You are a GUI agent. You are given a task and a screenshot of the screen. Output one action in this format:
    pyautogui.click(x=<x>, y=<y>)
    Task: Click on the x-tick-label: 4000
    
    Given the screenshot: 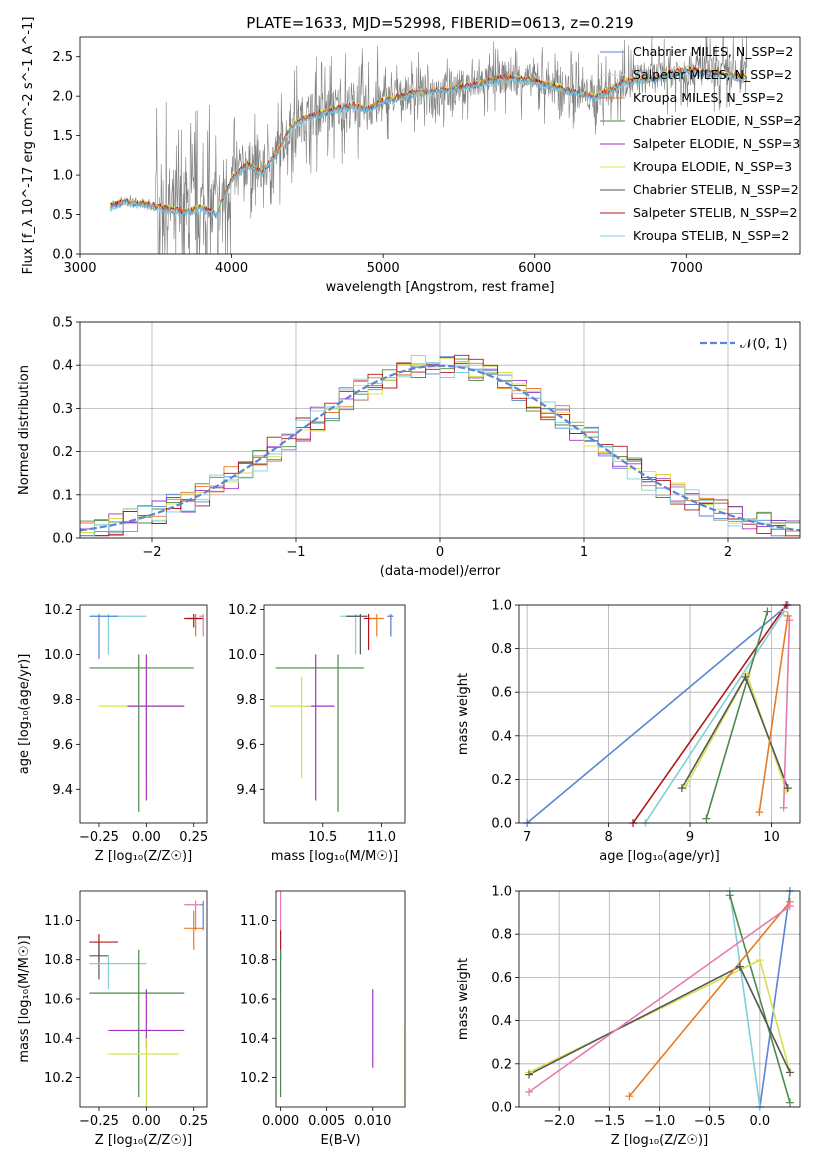 What is the action you would take?
    pyautogui.click(x=231, y=268)
    